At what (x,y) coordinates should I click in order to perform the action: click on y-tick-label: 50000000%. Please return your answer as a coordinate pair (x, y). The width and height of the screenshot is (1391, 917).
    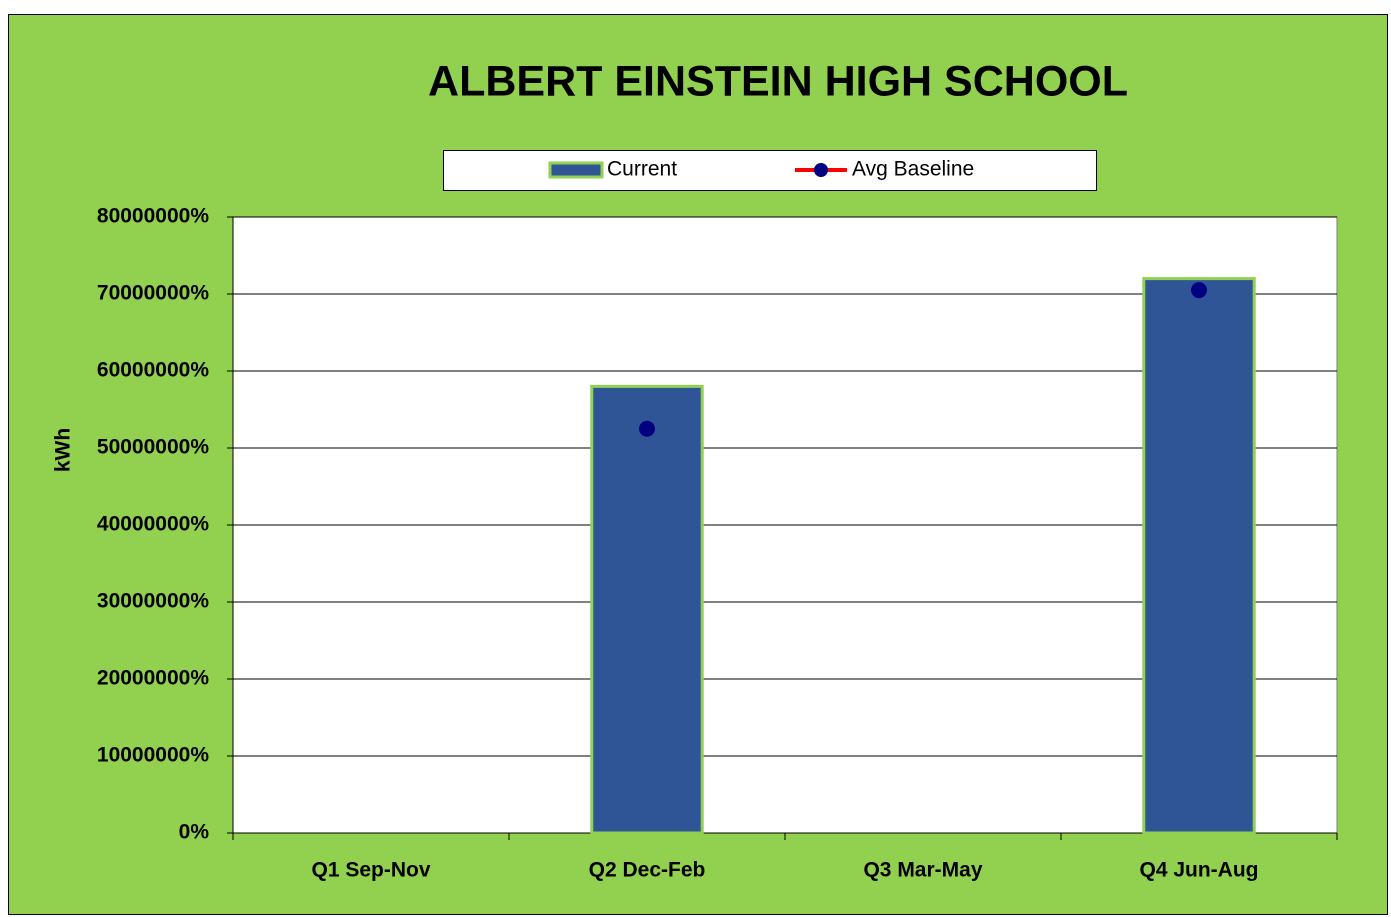
    Looking at the image, I should click on (153, 447).